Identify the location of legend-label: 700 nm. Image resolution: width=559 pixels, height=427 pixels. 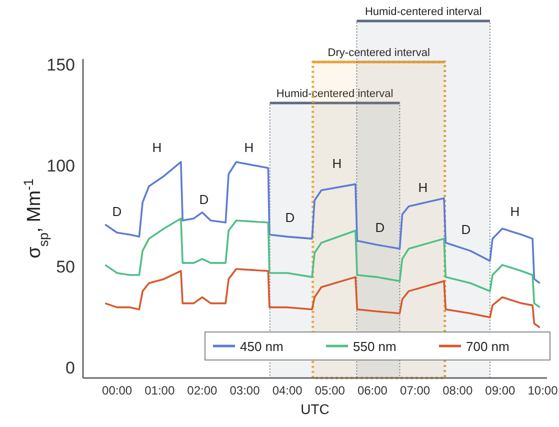
(488, 346).